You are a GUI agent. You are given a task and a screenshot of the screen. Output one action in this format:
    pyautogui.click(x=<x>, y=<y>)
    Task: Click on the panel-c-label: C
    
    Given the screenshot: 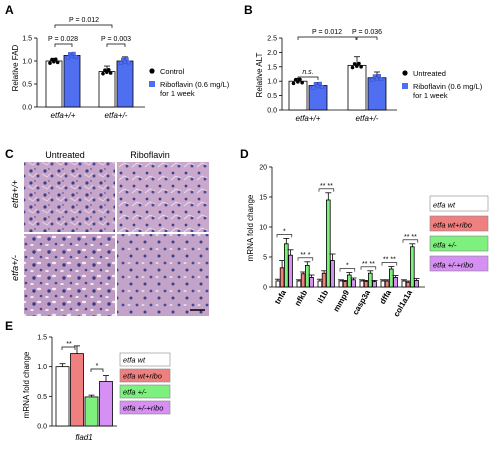 What is the action you would take?
    pyautogui.click(x=9, y=154)
    